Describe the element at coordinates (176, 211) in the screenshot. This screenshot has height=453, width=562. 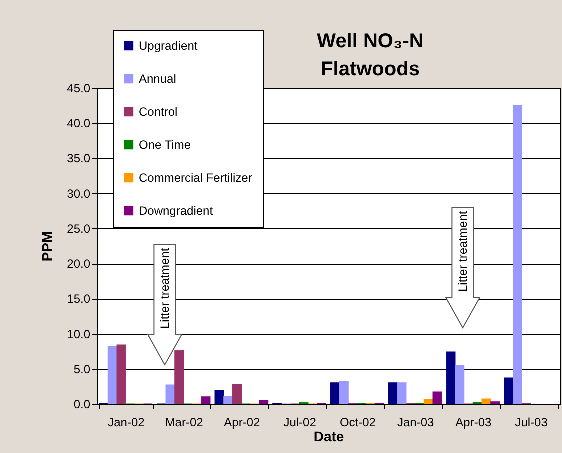
I see `legend-label: Downgradient` at that location.